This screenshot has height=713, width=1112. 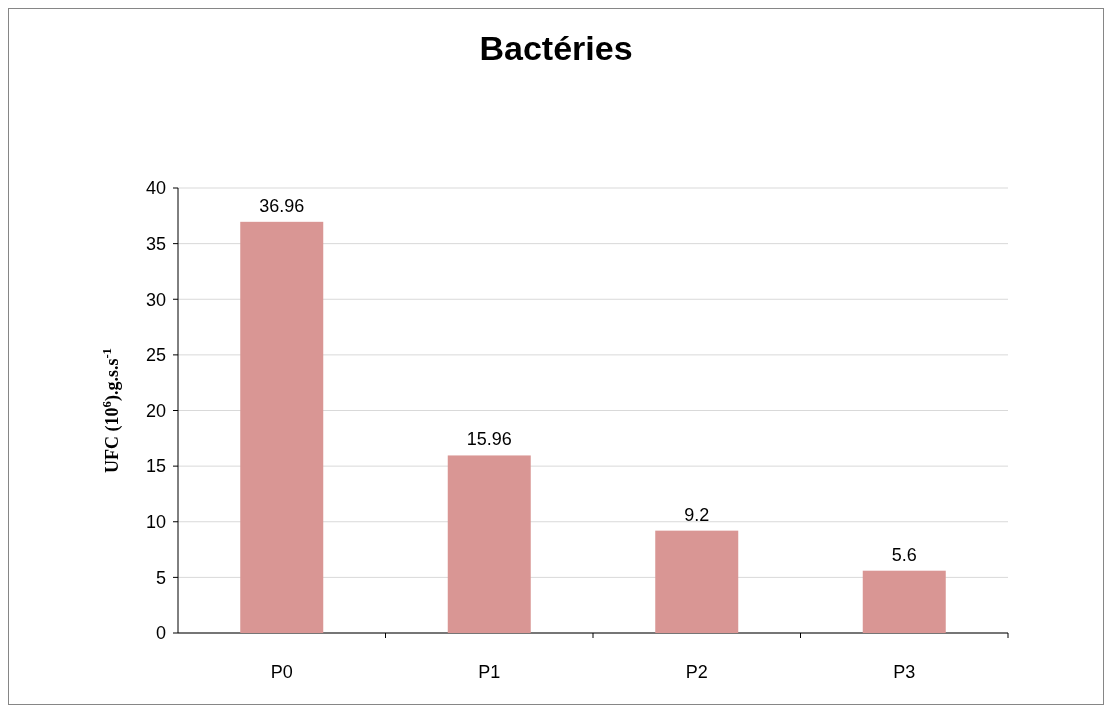 I want to click on x-tick-label: P1, so click(x=489, y=672).